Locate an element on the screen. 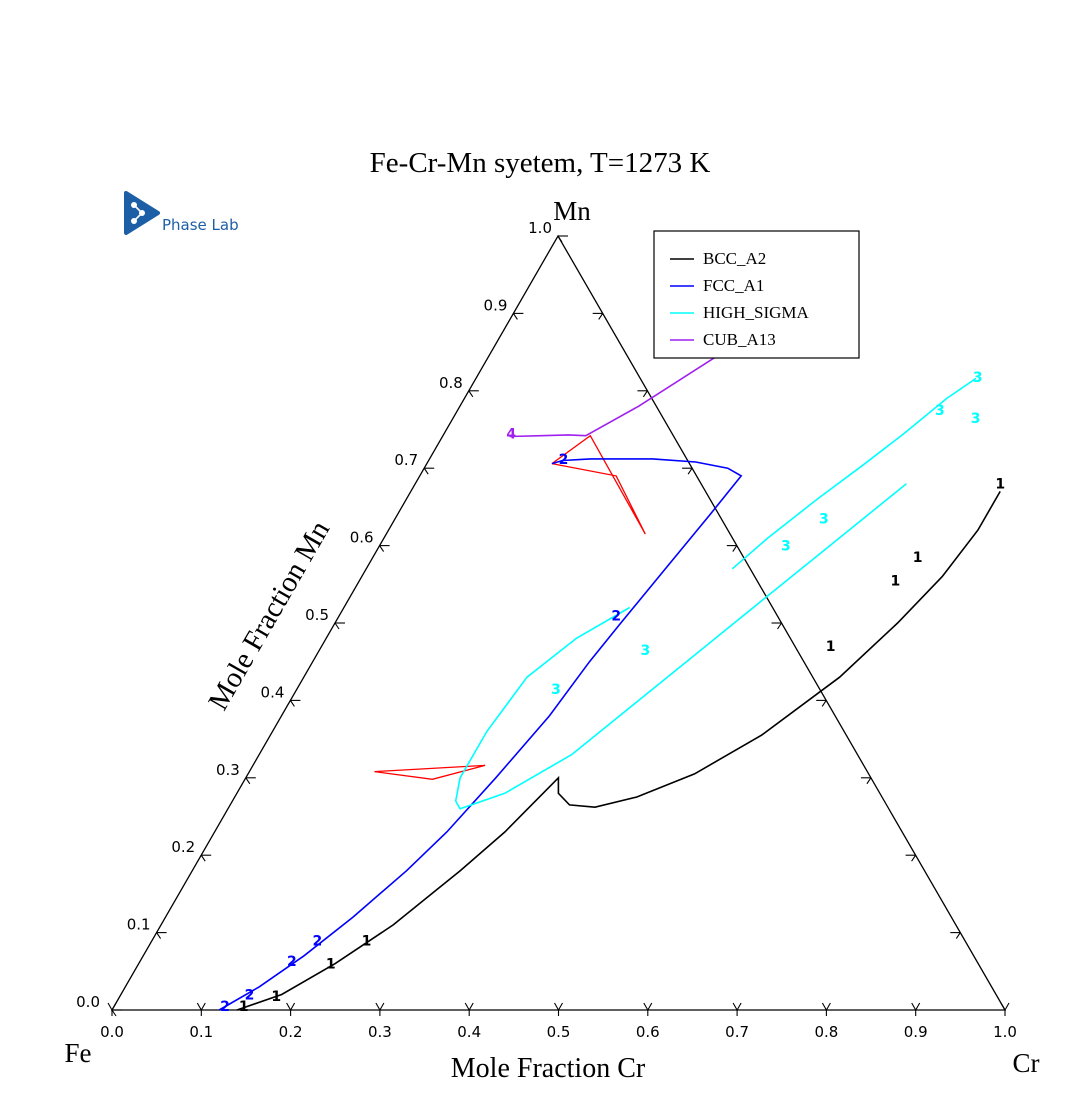 Image resolution: width=1080 pixels, height=1102 pixels. corner-label-fe: Fe is located at coordinates (78, 1053).